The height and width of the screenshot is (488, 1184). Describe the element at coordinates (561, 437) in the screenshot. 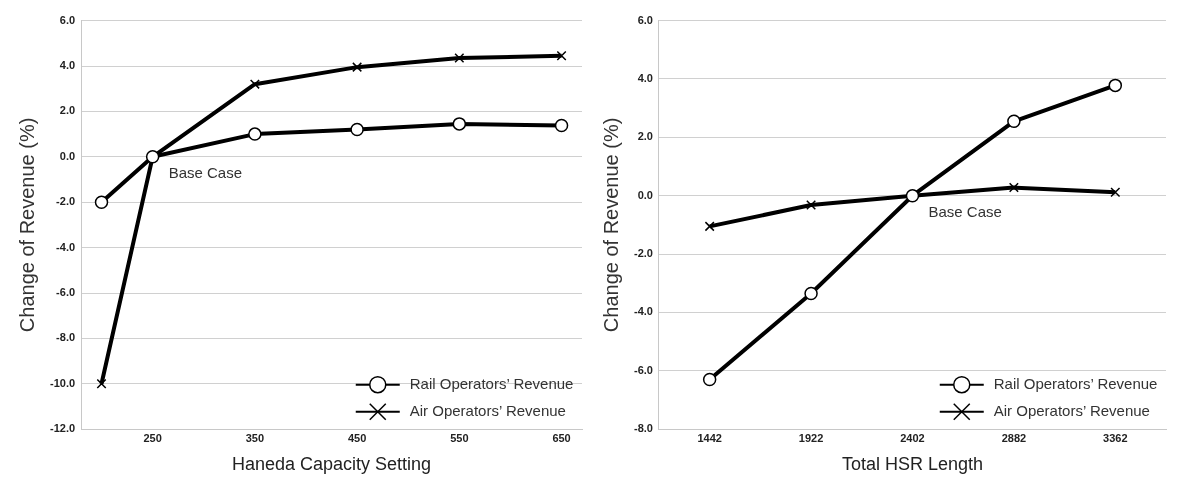

I see `x-tick-label: 650` at that location.